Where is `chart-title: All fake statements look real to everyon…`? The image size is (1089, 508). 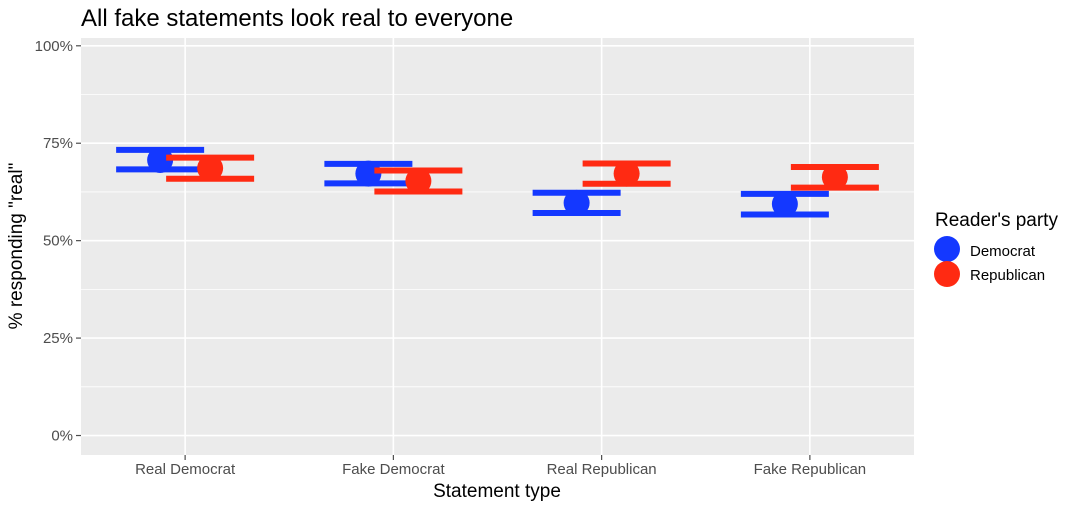 chart-title: All fake statements look real to everyon… is located at coordinates (297, 18).